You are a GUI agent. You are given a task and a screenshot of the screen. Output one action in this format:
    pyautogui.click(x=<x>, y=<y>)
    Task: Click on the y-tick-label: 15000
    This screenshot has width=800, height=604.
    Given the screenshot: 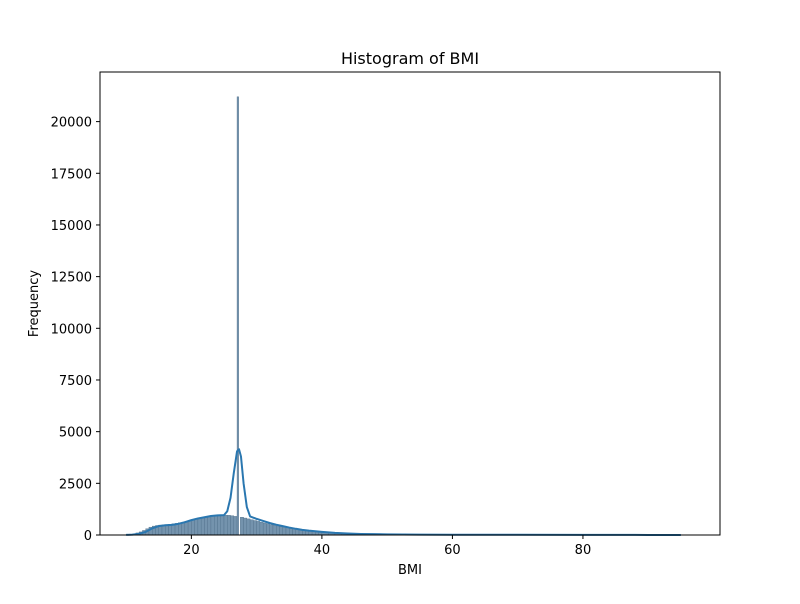 What is the action you would take?
    pyautogui.click(x=71, y=226)
    